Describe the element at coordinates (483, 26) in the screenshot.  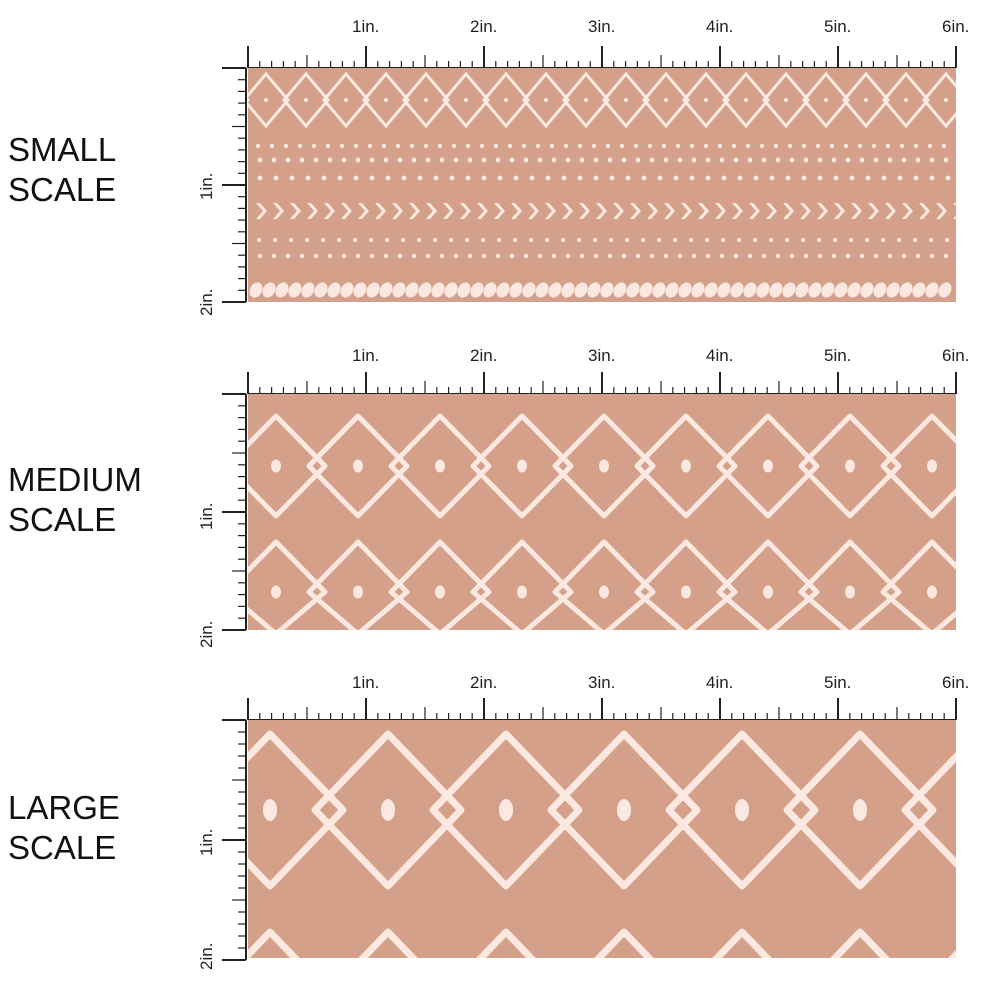
I see `small-top-label-2: 2in.` at that location.